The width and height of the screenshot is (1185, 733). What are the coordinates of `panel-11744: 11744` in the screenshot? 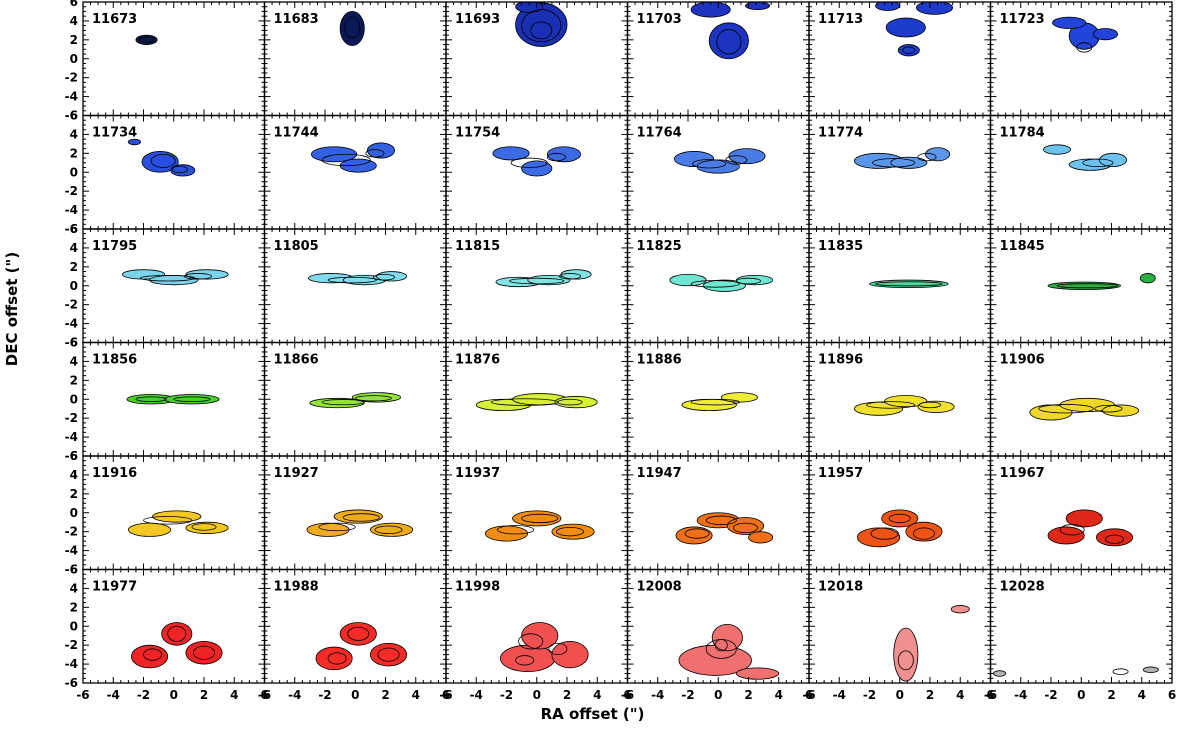 It's located at (355, 172).